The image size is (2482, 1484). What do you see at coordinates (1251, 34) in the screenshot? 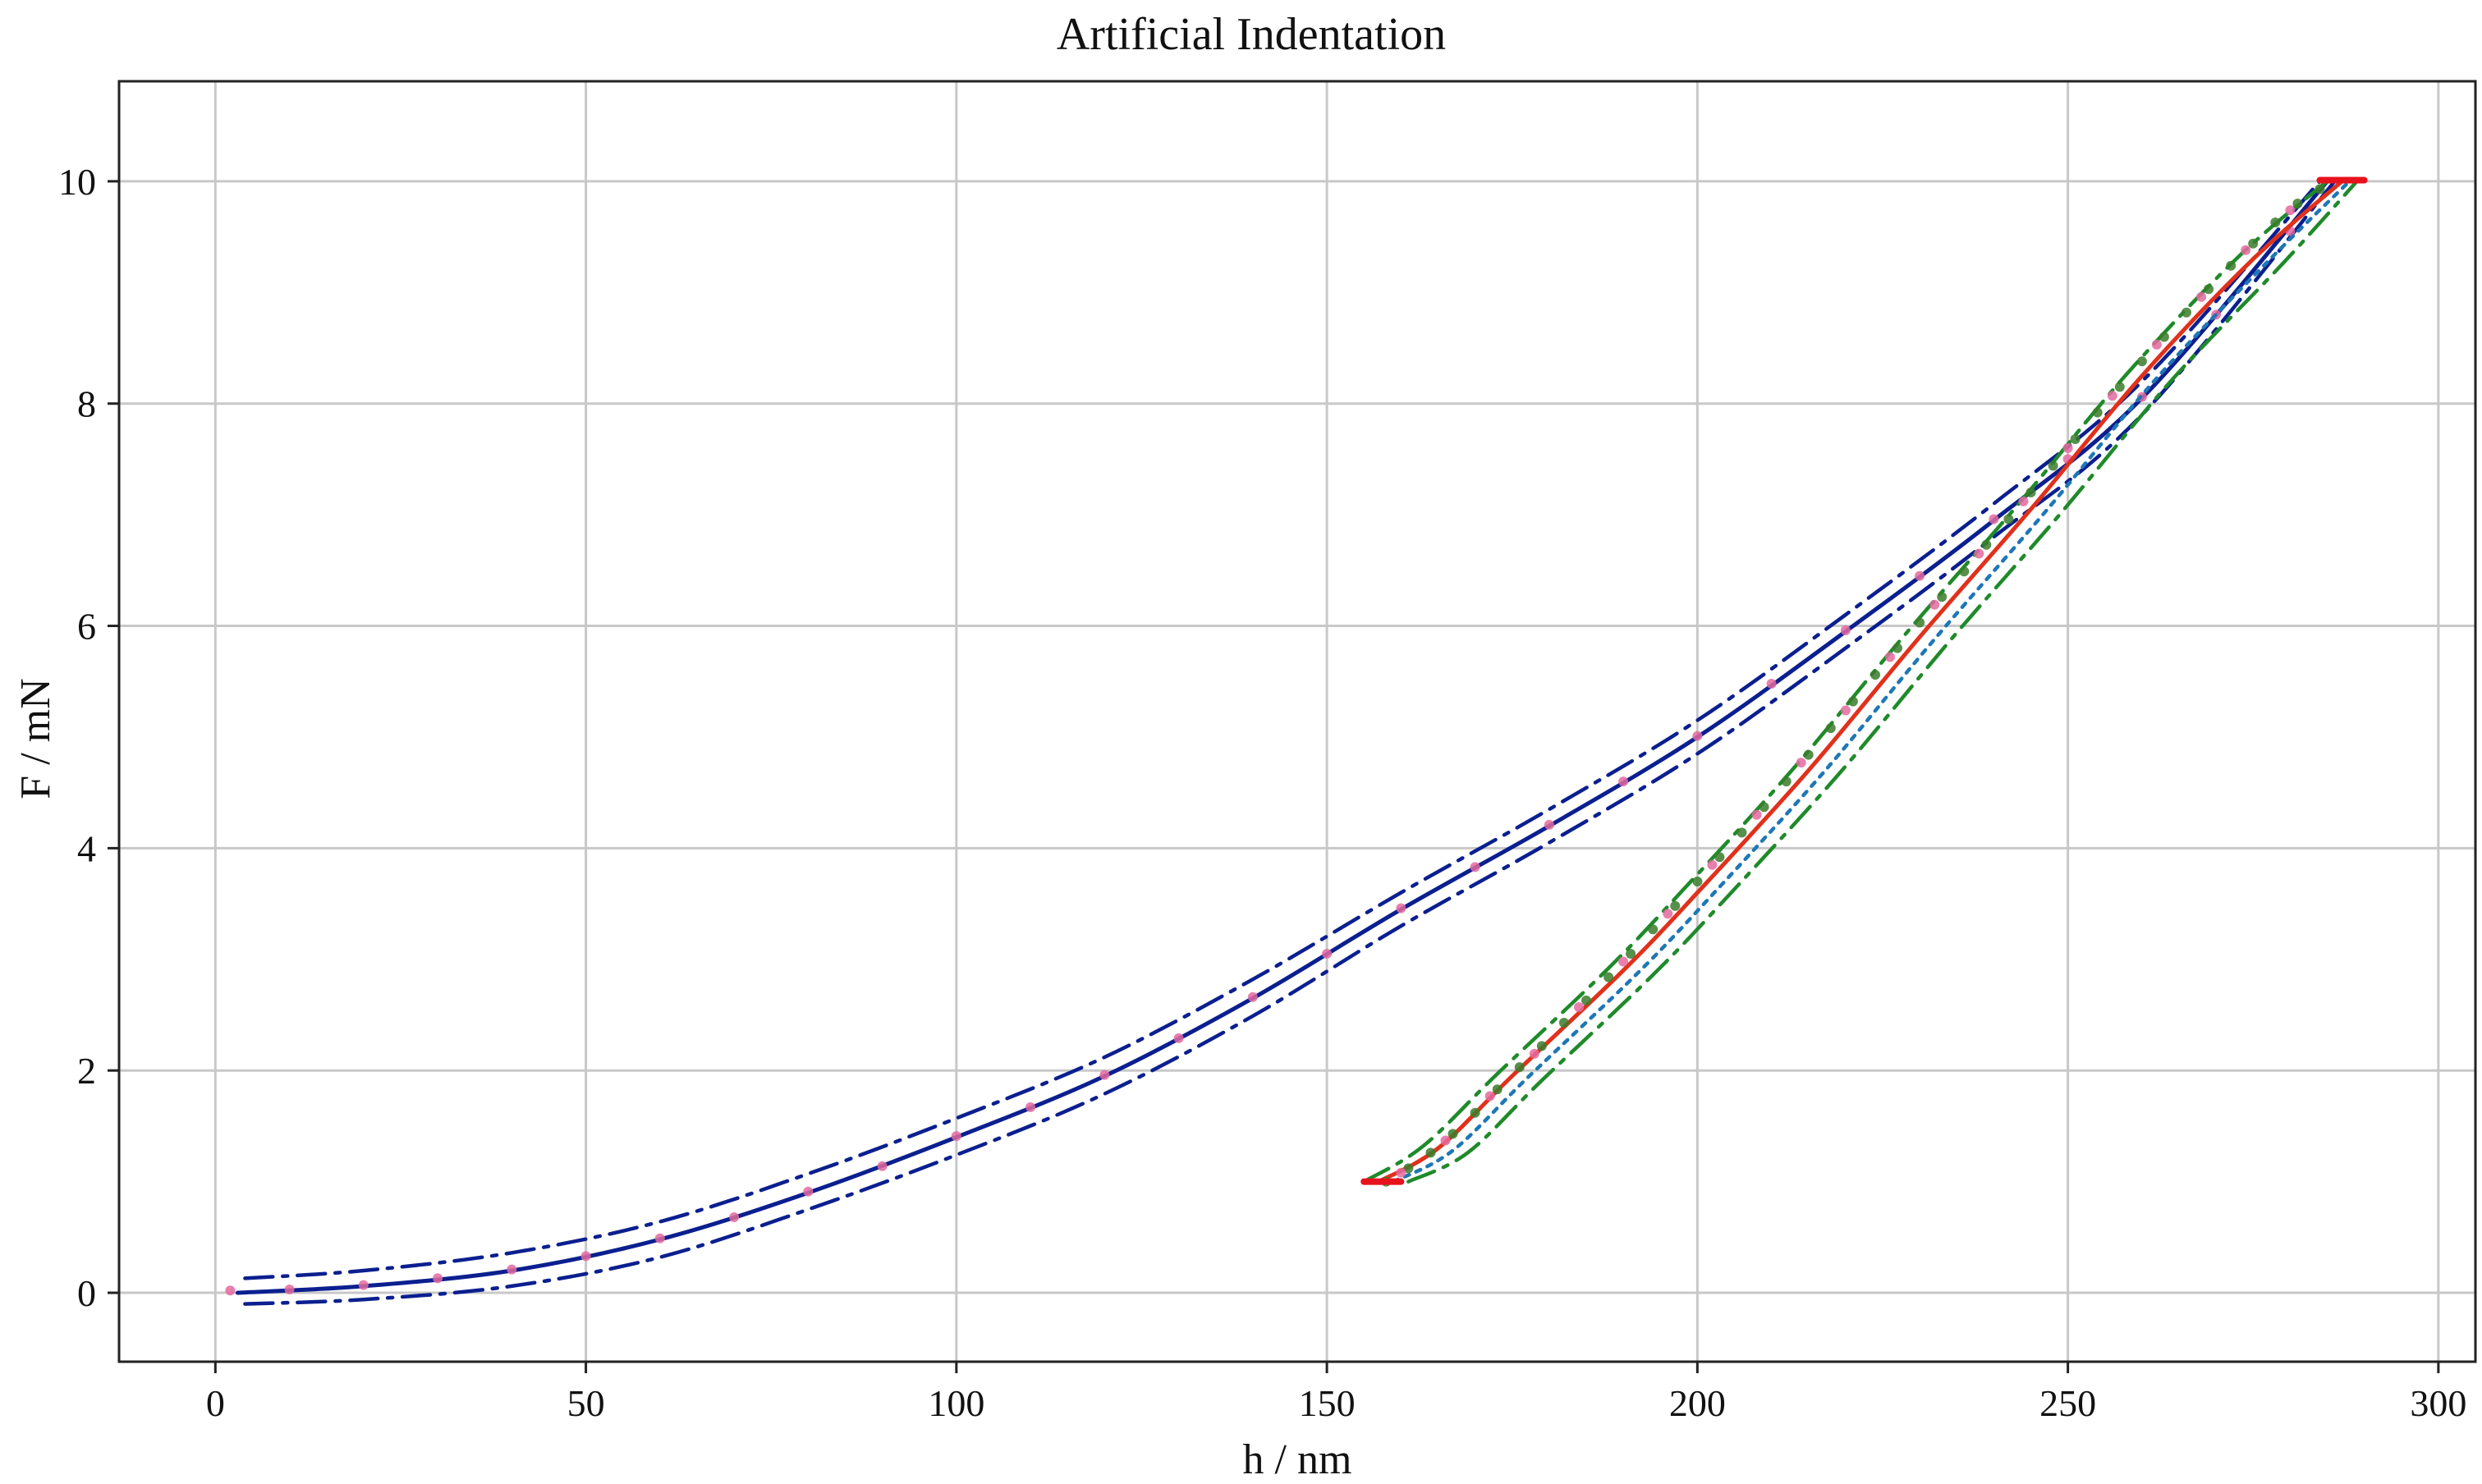
I see `chart-title: Artificial Indentation` at bounding box center [1251, 34].